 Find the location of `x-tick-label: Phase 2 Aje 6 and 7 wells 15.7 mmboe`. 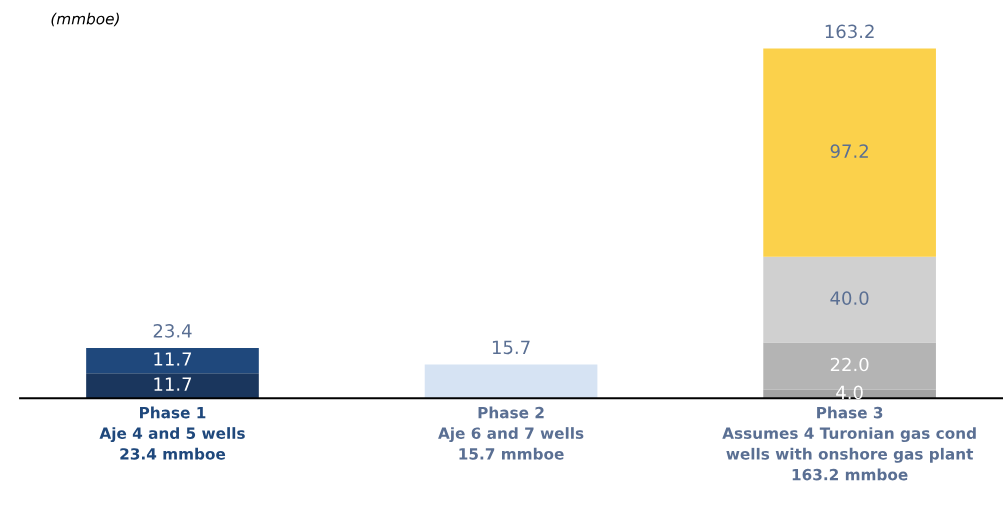

x-tick-label: Phase 2 Aje 6 and 7 wells 15.7 mmboe is located at coordinates (511, 433).